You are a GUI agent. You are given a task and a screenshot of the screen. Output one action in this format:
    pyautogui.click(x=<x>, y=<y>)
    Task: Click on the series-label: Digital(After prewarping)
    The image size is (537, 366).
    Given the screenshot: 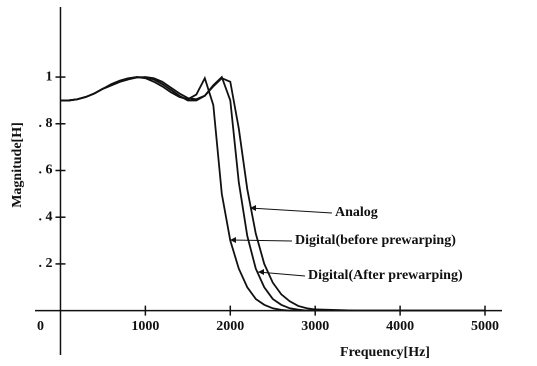 What is the action you would take?
    pyautogui.click(x=385, y=275)
    